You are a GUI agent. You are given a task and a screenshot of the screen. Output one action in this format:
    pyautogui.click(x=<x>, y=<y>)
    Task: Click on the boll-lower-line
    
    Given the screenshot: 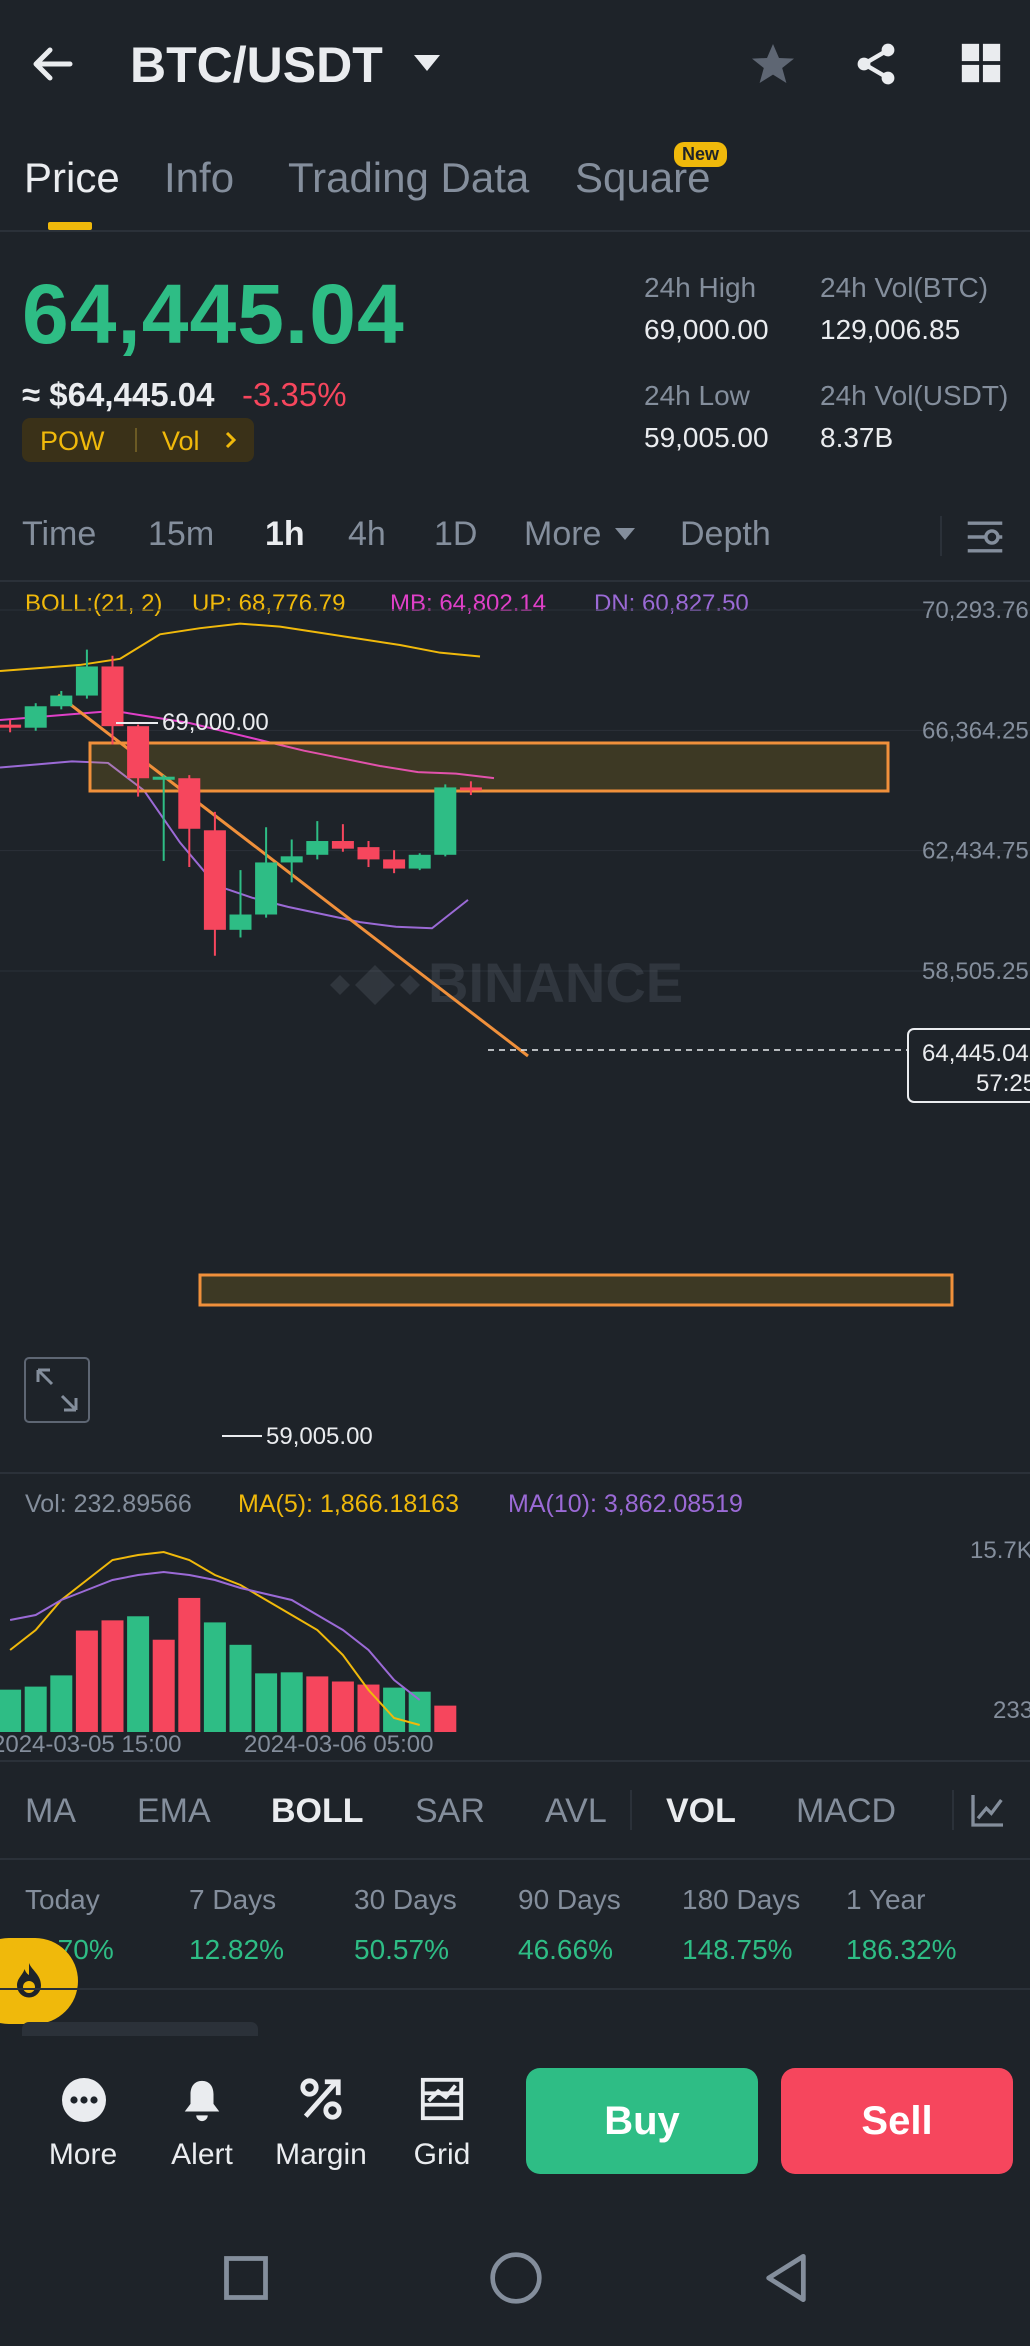 What is the action you would take?
    pyautogui.click(x=234, y=845)
    